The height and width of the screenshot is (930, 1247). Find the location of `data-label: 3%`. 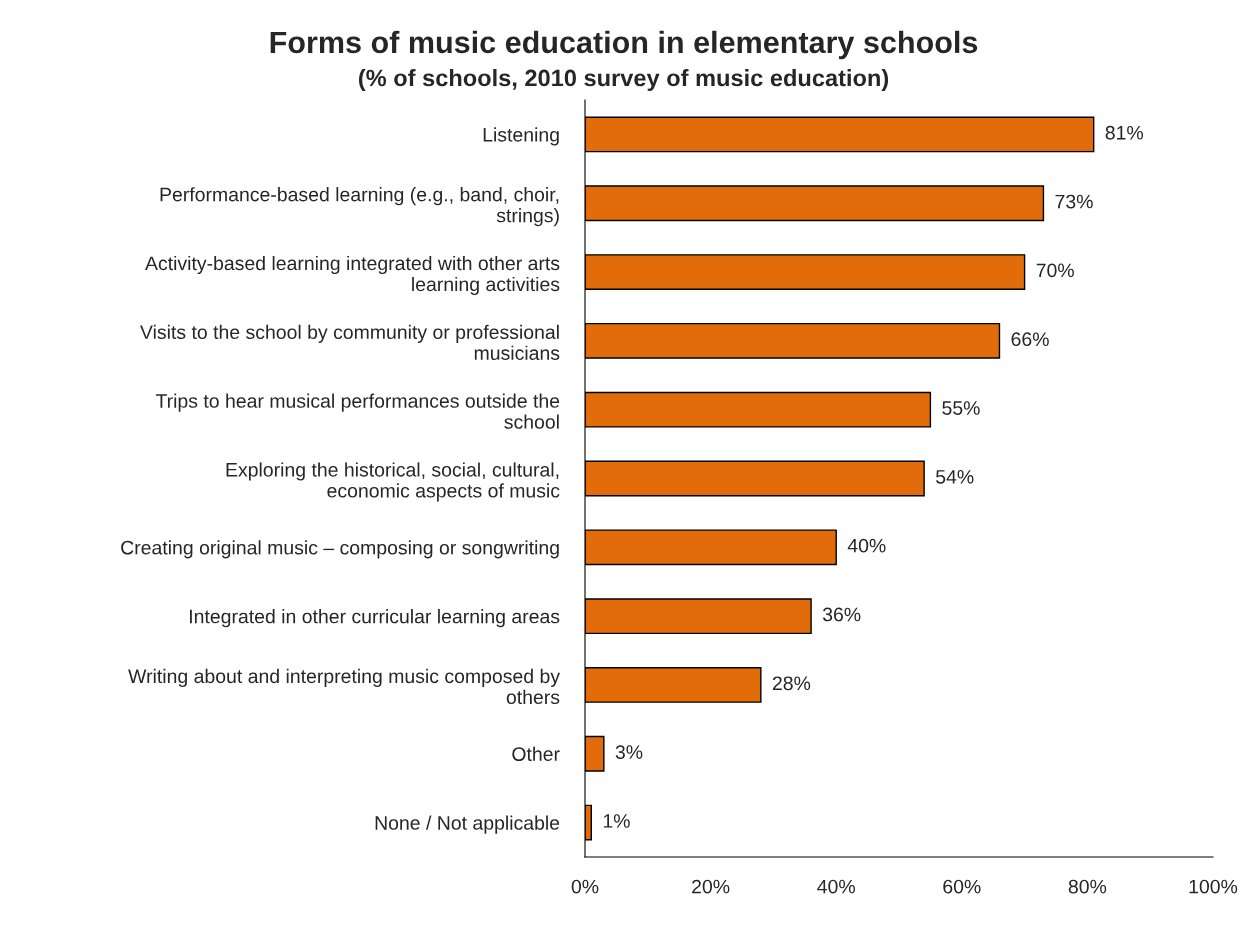

data-label: 3% is located at coordinates (629, 752).